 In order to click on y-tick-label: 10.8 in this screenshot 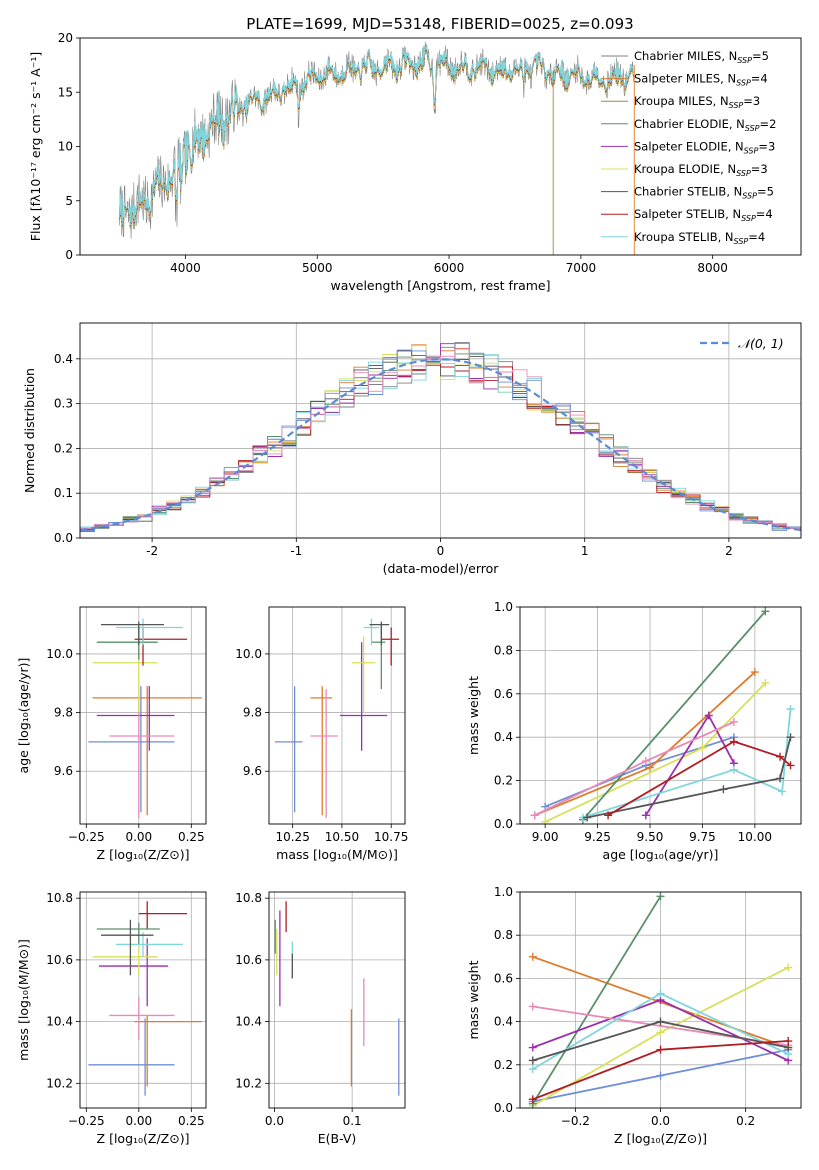, I will do `click(248, 898)`.